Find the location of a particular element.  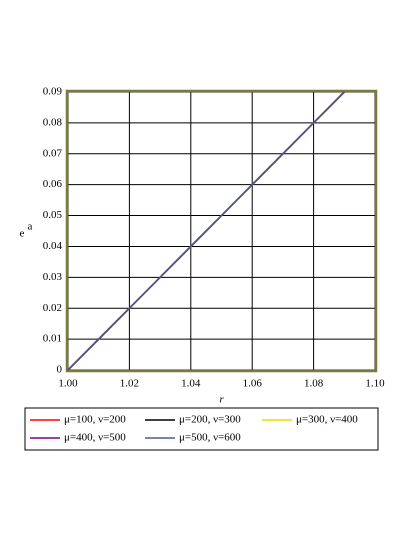

x-tick-label: 1.10 is located at coordinates (375, 384).